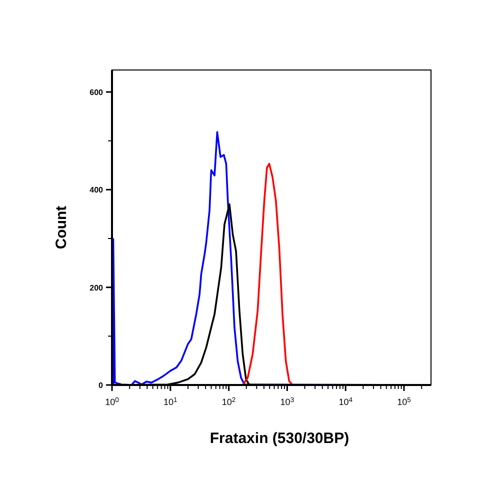 The width and height of the screenshot is (504, 477). Describe the element at coordinates (404, 401) in the screenshot. I see `x-tick-label: 10$^{5}$` at that location.